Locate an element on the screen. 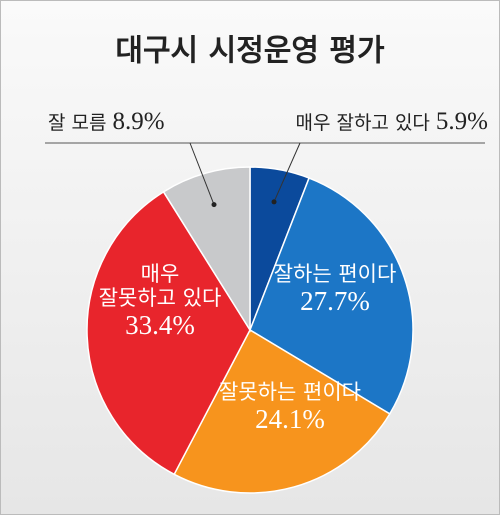 This screenshot has height=515, width=500. slice-label: 잘하는 편이다 27.7% is located at coordinates (335, 289).